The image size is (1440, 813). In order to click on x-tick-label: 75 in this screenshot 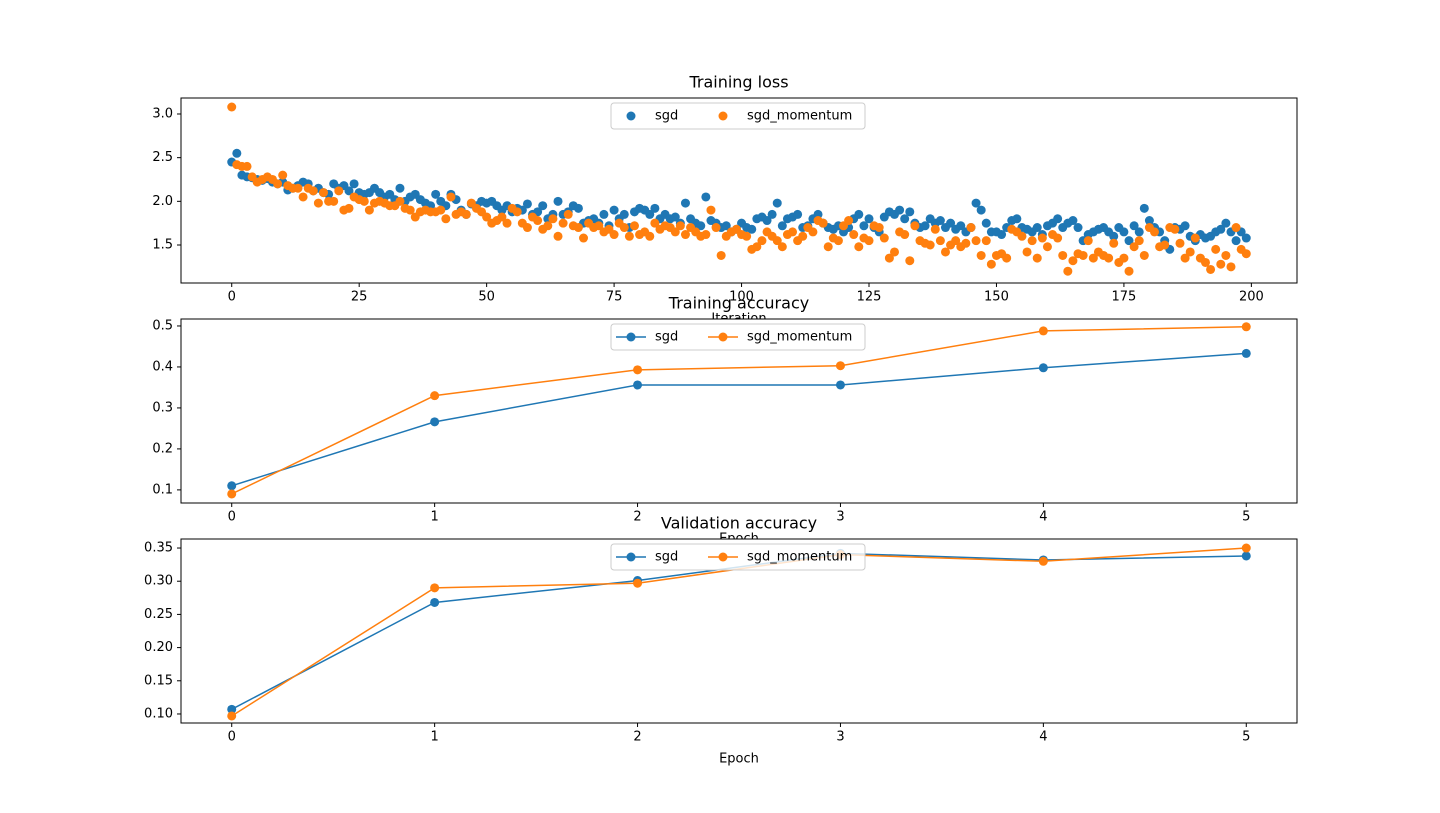, I will do `click(614, 297)`.